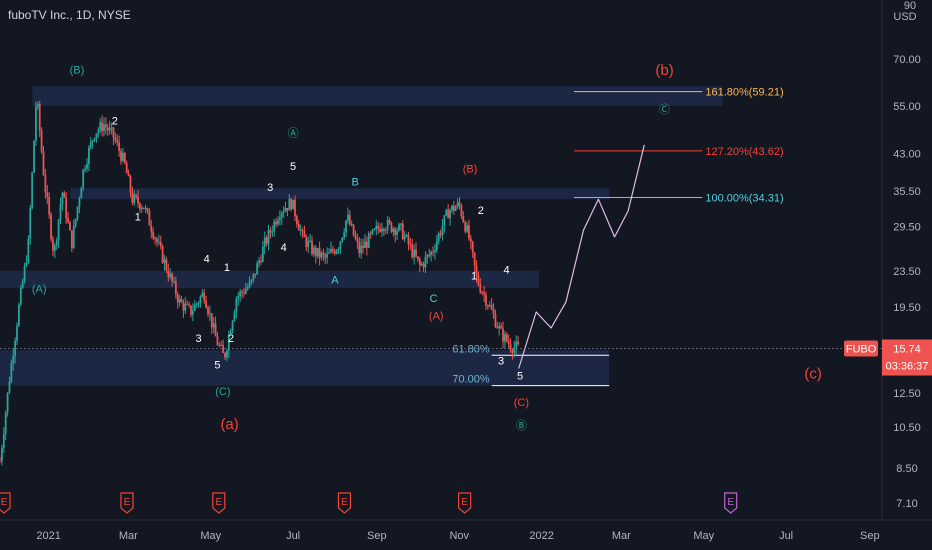 Image resolution: width=932 pixels, height=550 pixels. I want to click on time-tick: 2021, so click(48, 536).